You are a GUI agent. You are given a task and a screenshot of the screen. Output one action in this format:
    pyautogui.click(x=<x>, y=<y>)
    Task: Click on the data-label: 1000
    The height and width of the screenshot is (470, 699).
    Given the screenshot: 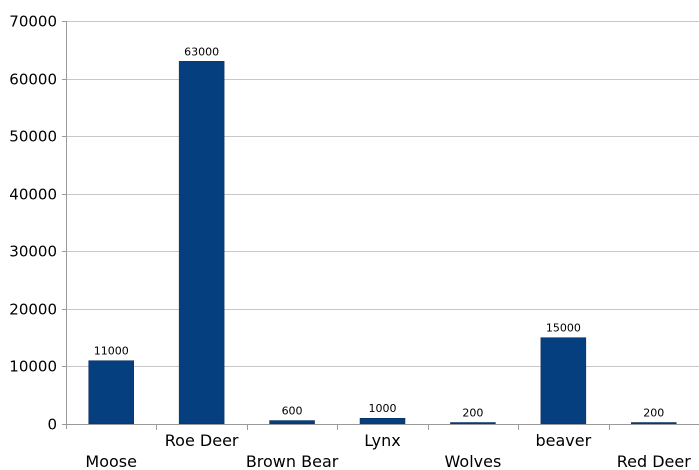 What is the action you would take?
    pyautogui.click(x=383, y=408)
    